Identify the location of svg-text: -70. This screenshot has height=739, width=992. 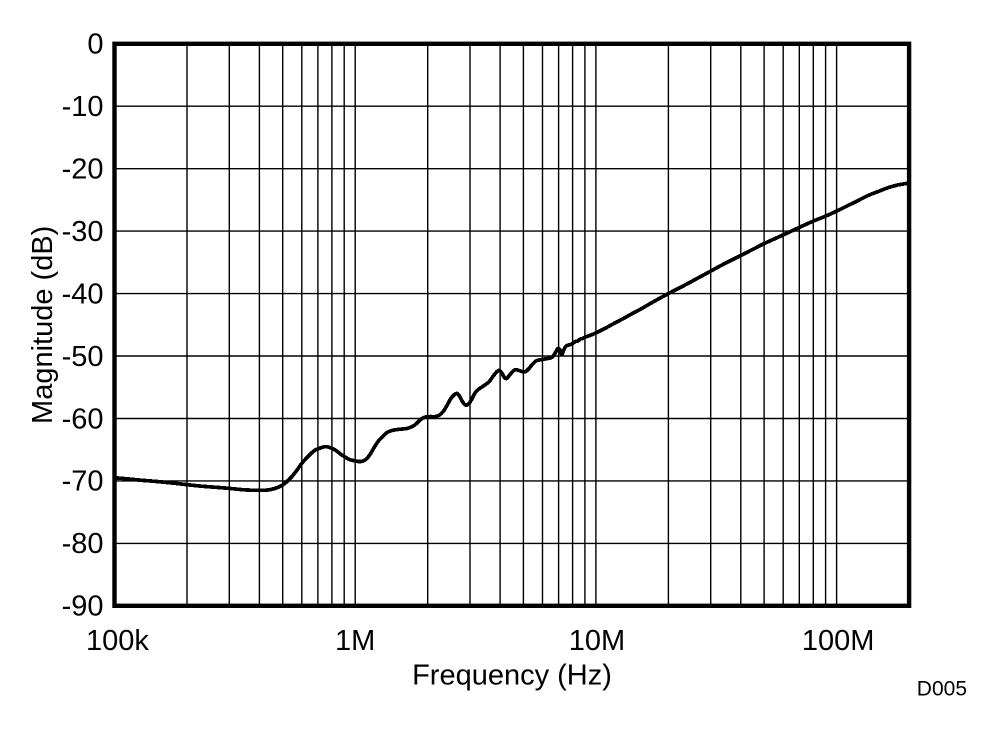
(83, 482).